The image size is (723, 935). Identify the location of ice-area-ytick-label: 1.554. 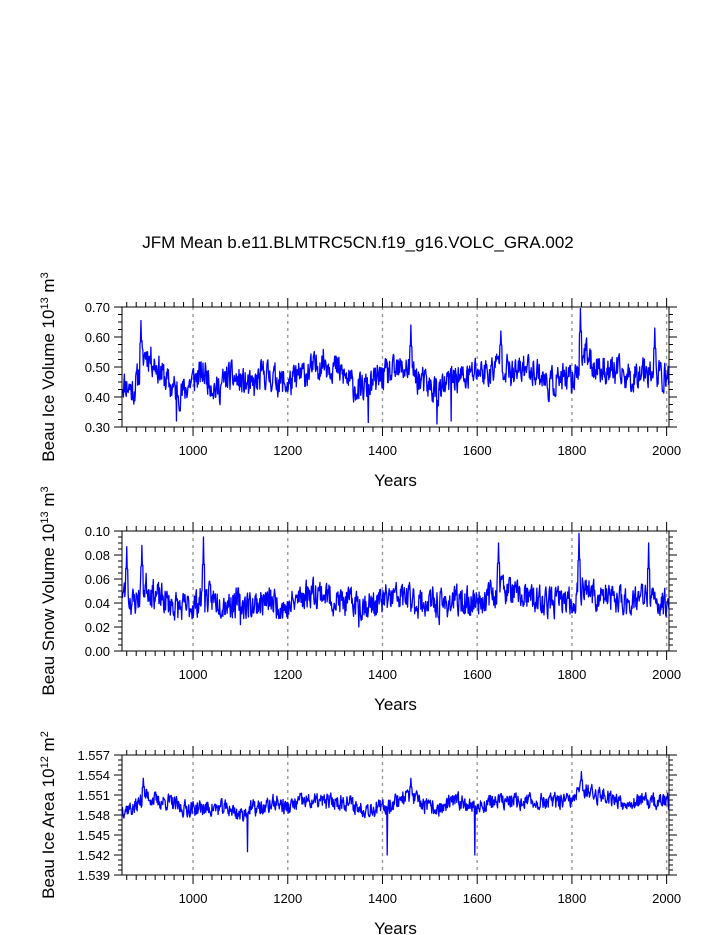
(93, 775).